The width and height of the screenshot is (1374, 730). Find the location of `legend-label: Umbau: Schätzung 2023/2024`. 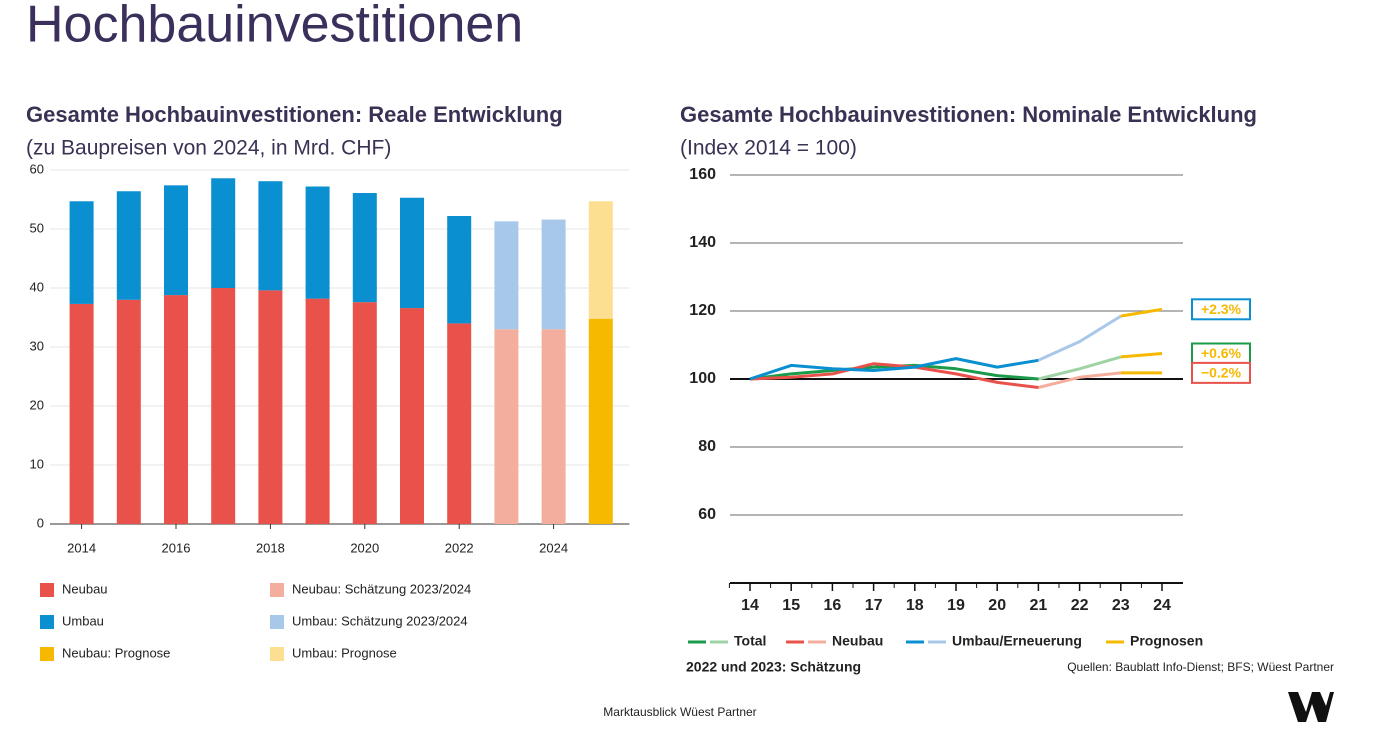

legend-label: Umbau: Schätzung 2023/2024 is located at coordinates (380, 620).